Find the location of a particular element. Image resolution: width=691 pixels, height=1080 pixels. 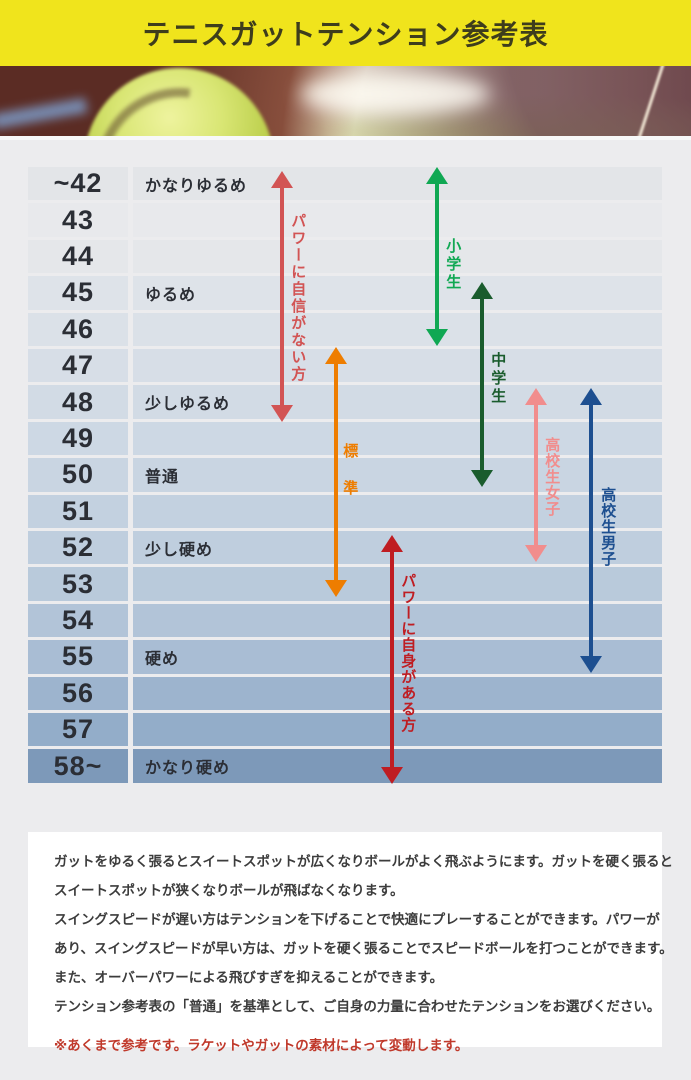

tension-label-cell: 少しゆるめ is located at coordinates (397, 402).